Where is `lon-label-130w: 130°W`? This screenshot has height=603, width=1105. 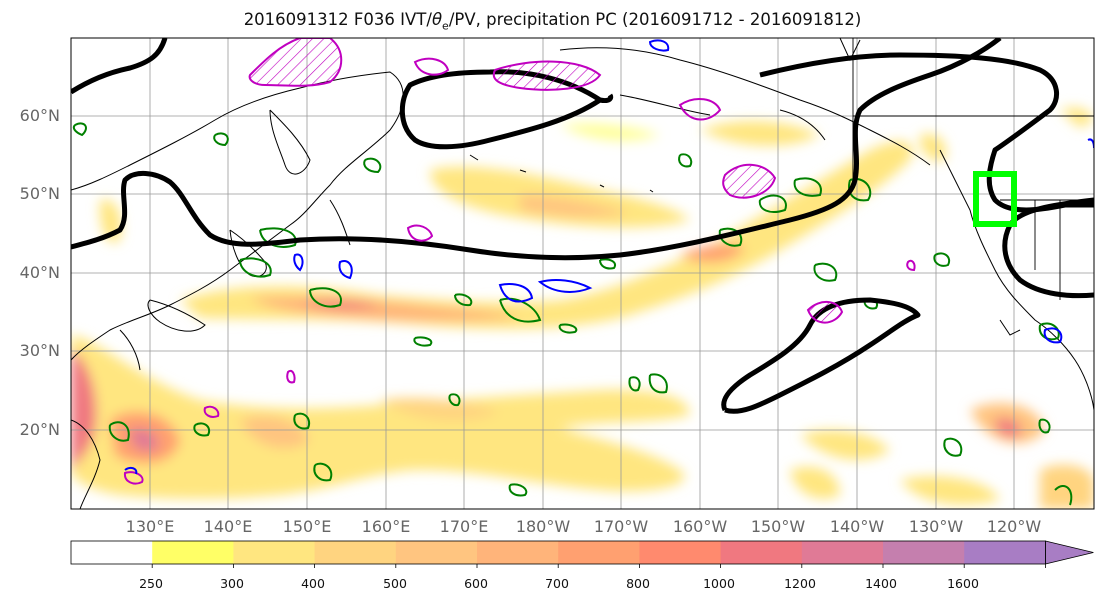 lon-label-130w: 130°W is located at coordinates (936, 526).